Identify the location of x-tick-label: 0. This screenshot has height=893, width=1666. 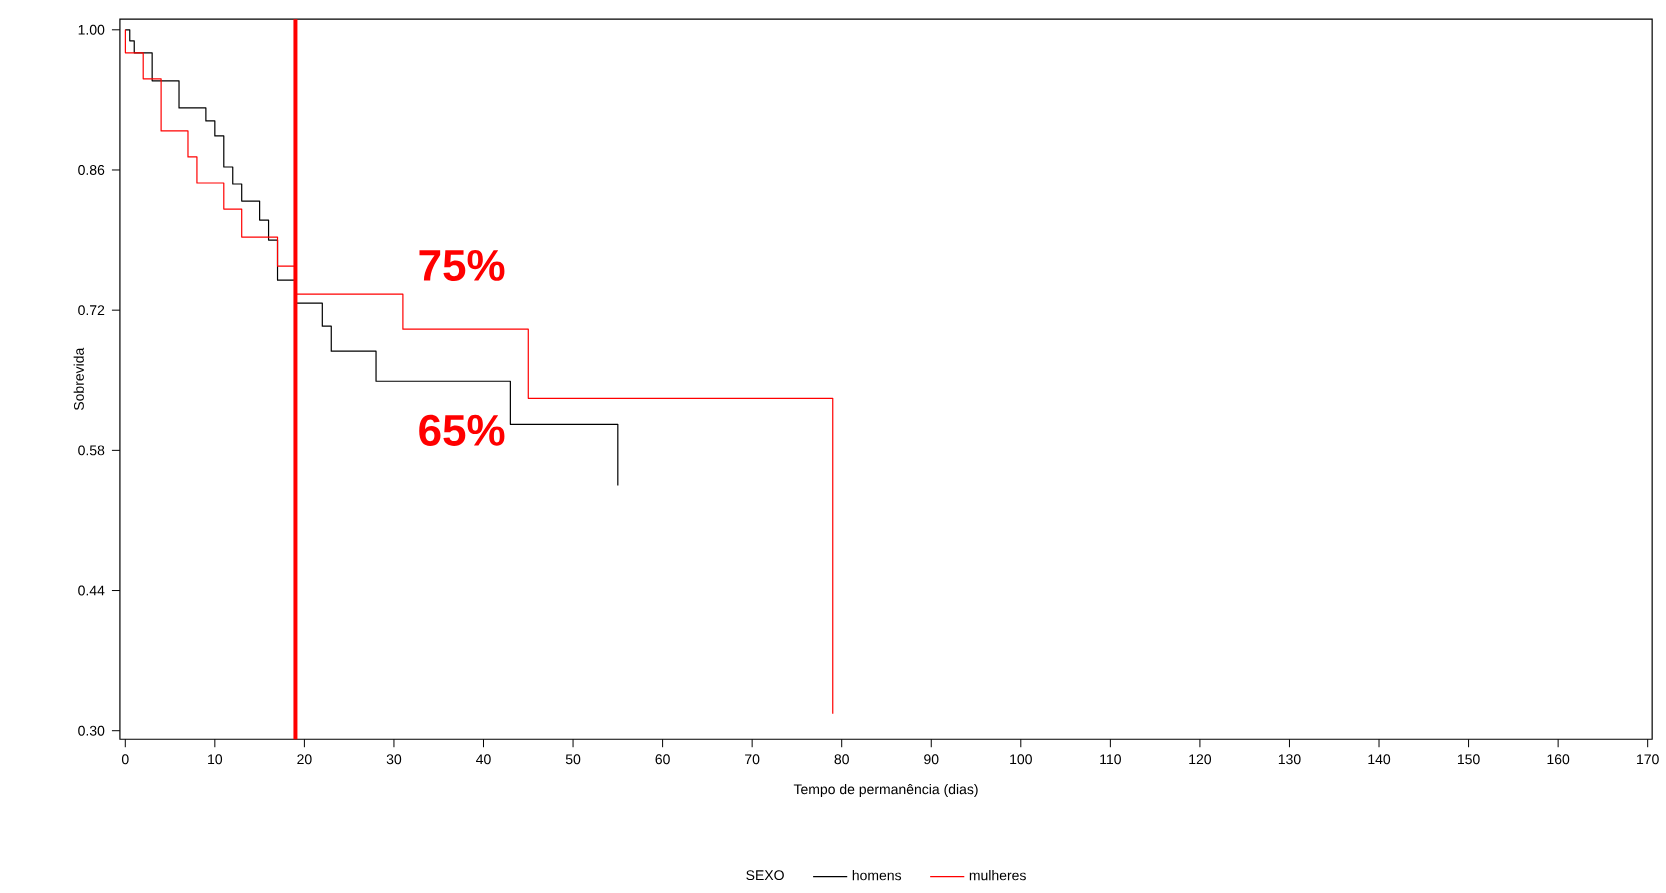
(125, 759).